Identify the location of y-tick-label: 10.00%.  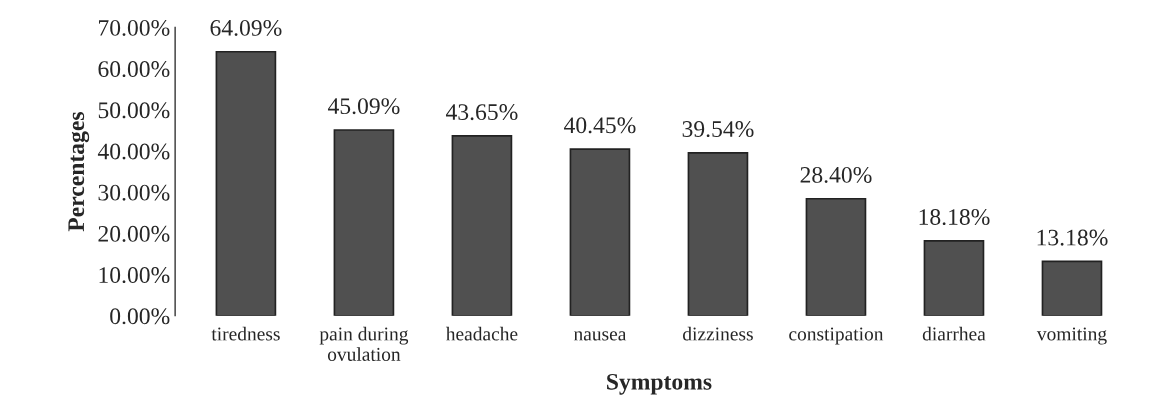
(134, 275).